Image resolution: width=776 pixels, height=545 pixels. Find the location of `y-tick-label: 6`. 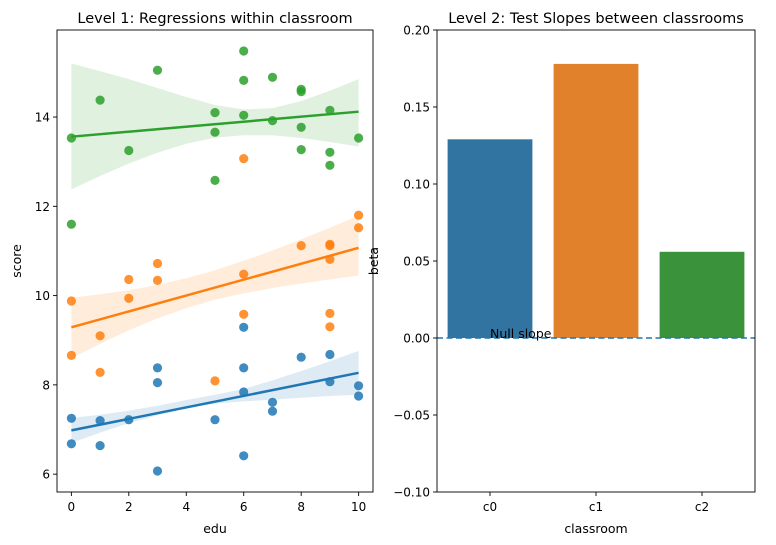

y-tick-label: 6 is located at coordinates (46, 475).